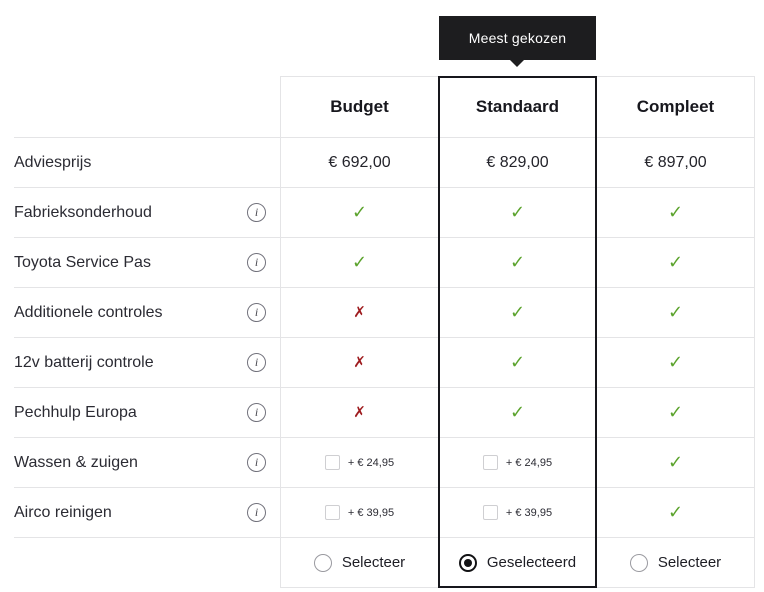 The image size is (764, 592). Describe the element at coordinates (147, 463) in the screenshot. I see `row-label-cell: Wassen & zuigen i` at that location.